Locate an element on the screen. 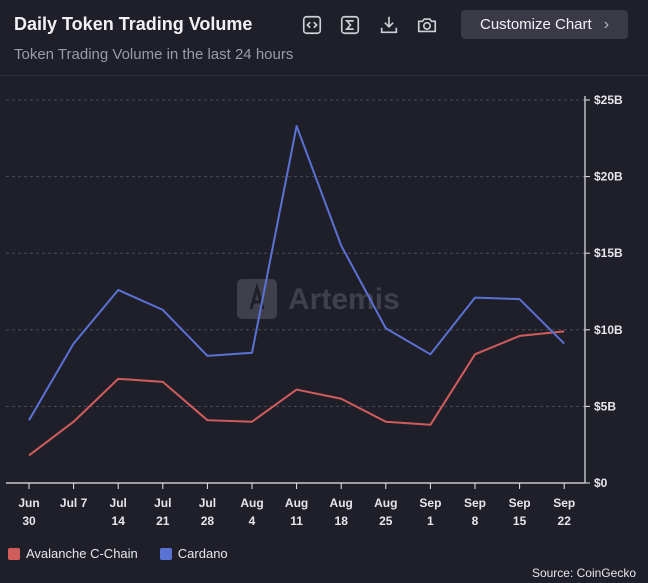 The image size is (648, 583). chevron-right-icon: › is located at coordinates (606, 24).